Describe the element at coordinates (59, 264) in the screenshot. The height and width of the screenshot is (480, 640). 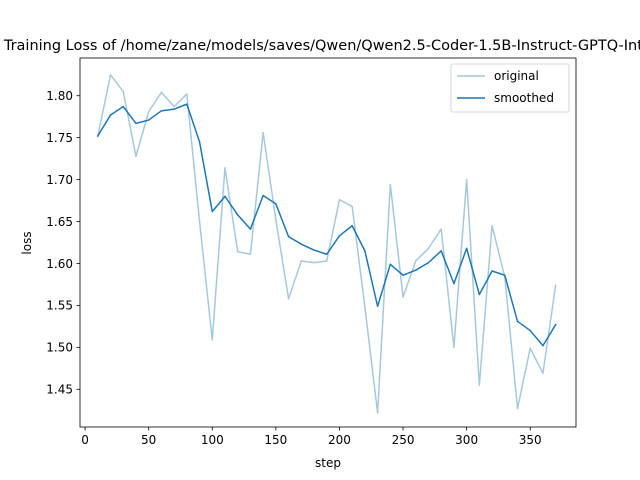
I see `y-tick-label: 1.60` at that location.